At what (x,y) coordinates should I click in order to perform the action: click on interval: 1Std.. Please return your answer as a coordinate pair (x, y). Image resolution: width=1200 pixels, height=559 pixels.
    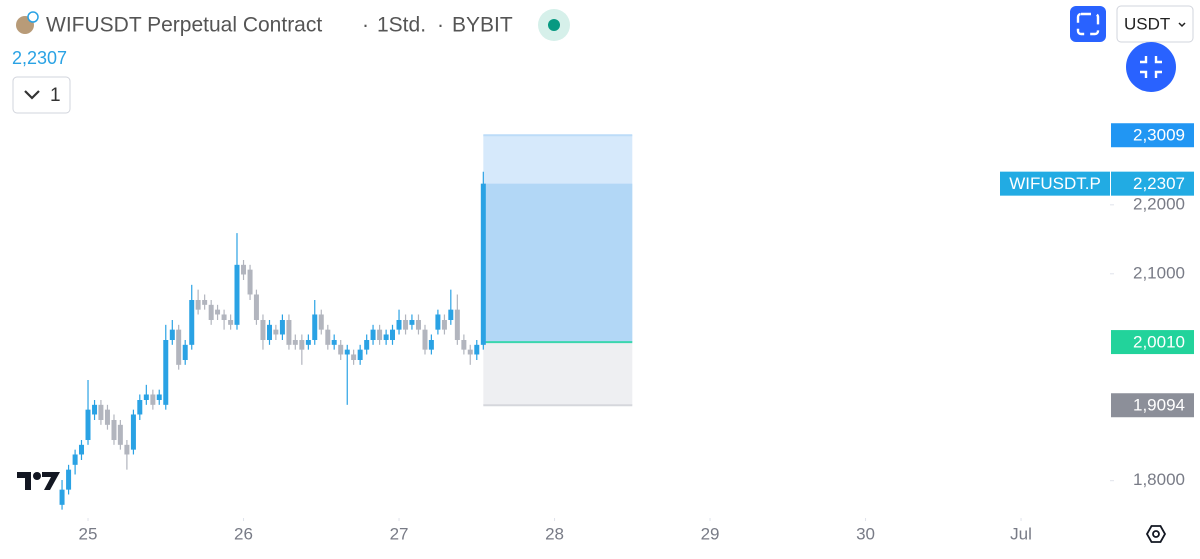
    Looking at the image, I should click on (401, 25).